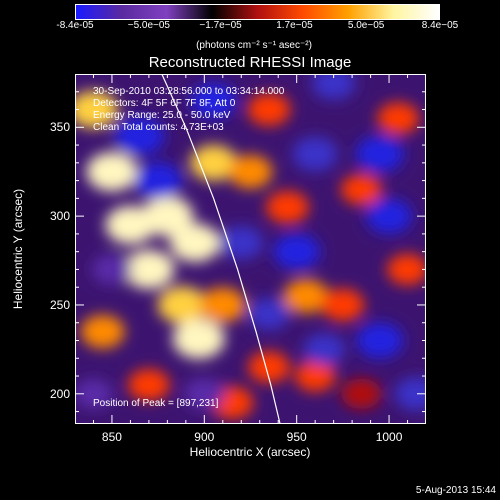 The width and height of the screenshot is (500, 500). Describe the element at coordinates (59, 393) in the screenshot. I see `y-tick-label: 200` at that location.